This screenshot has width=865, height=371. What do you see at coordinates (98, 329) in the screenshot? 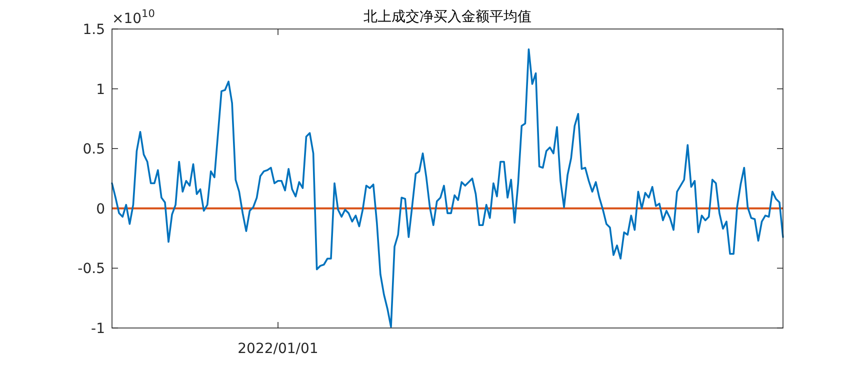
I see `y-tick-label: -1` at bounding box center [98, 329].